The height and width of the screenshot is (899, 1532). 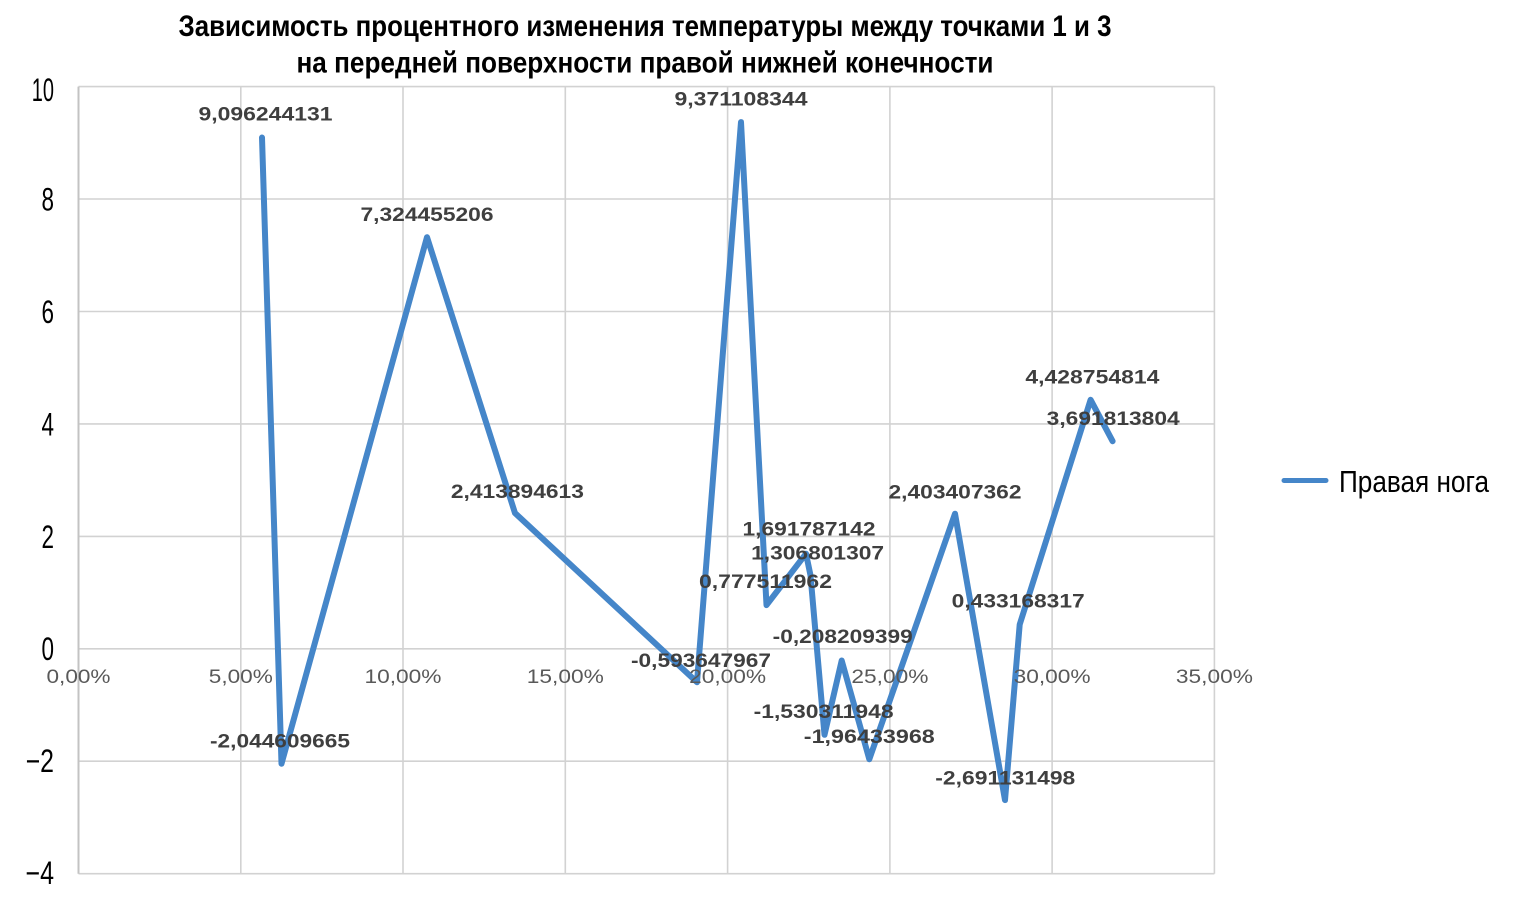 I want to click on svg-text: 2,403407362, so click(x=955, y=492).